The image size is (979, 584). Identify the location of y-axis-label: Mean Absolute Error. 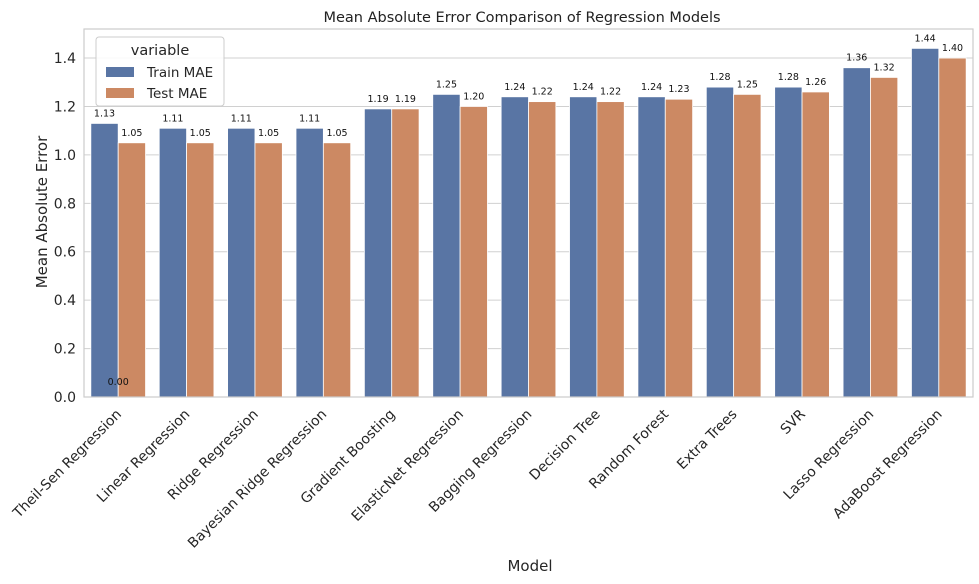
(42, 211).